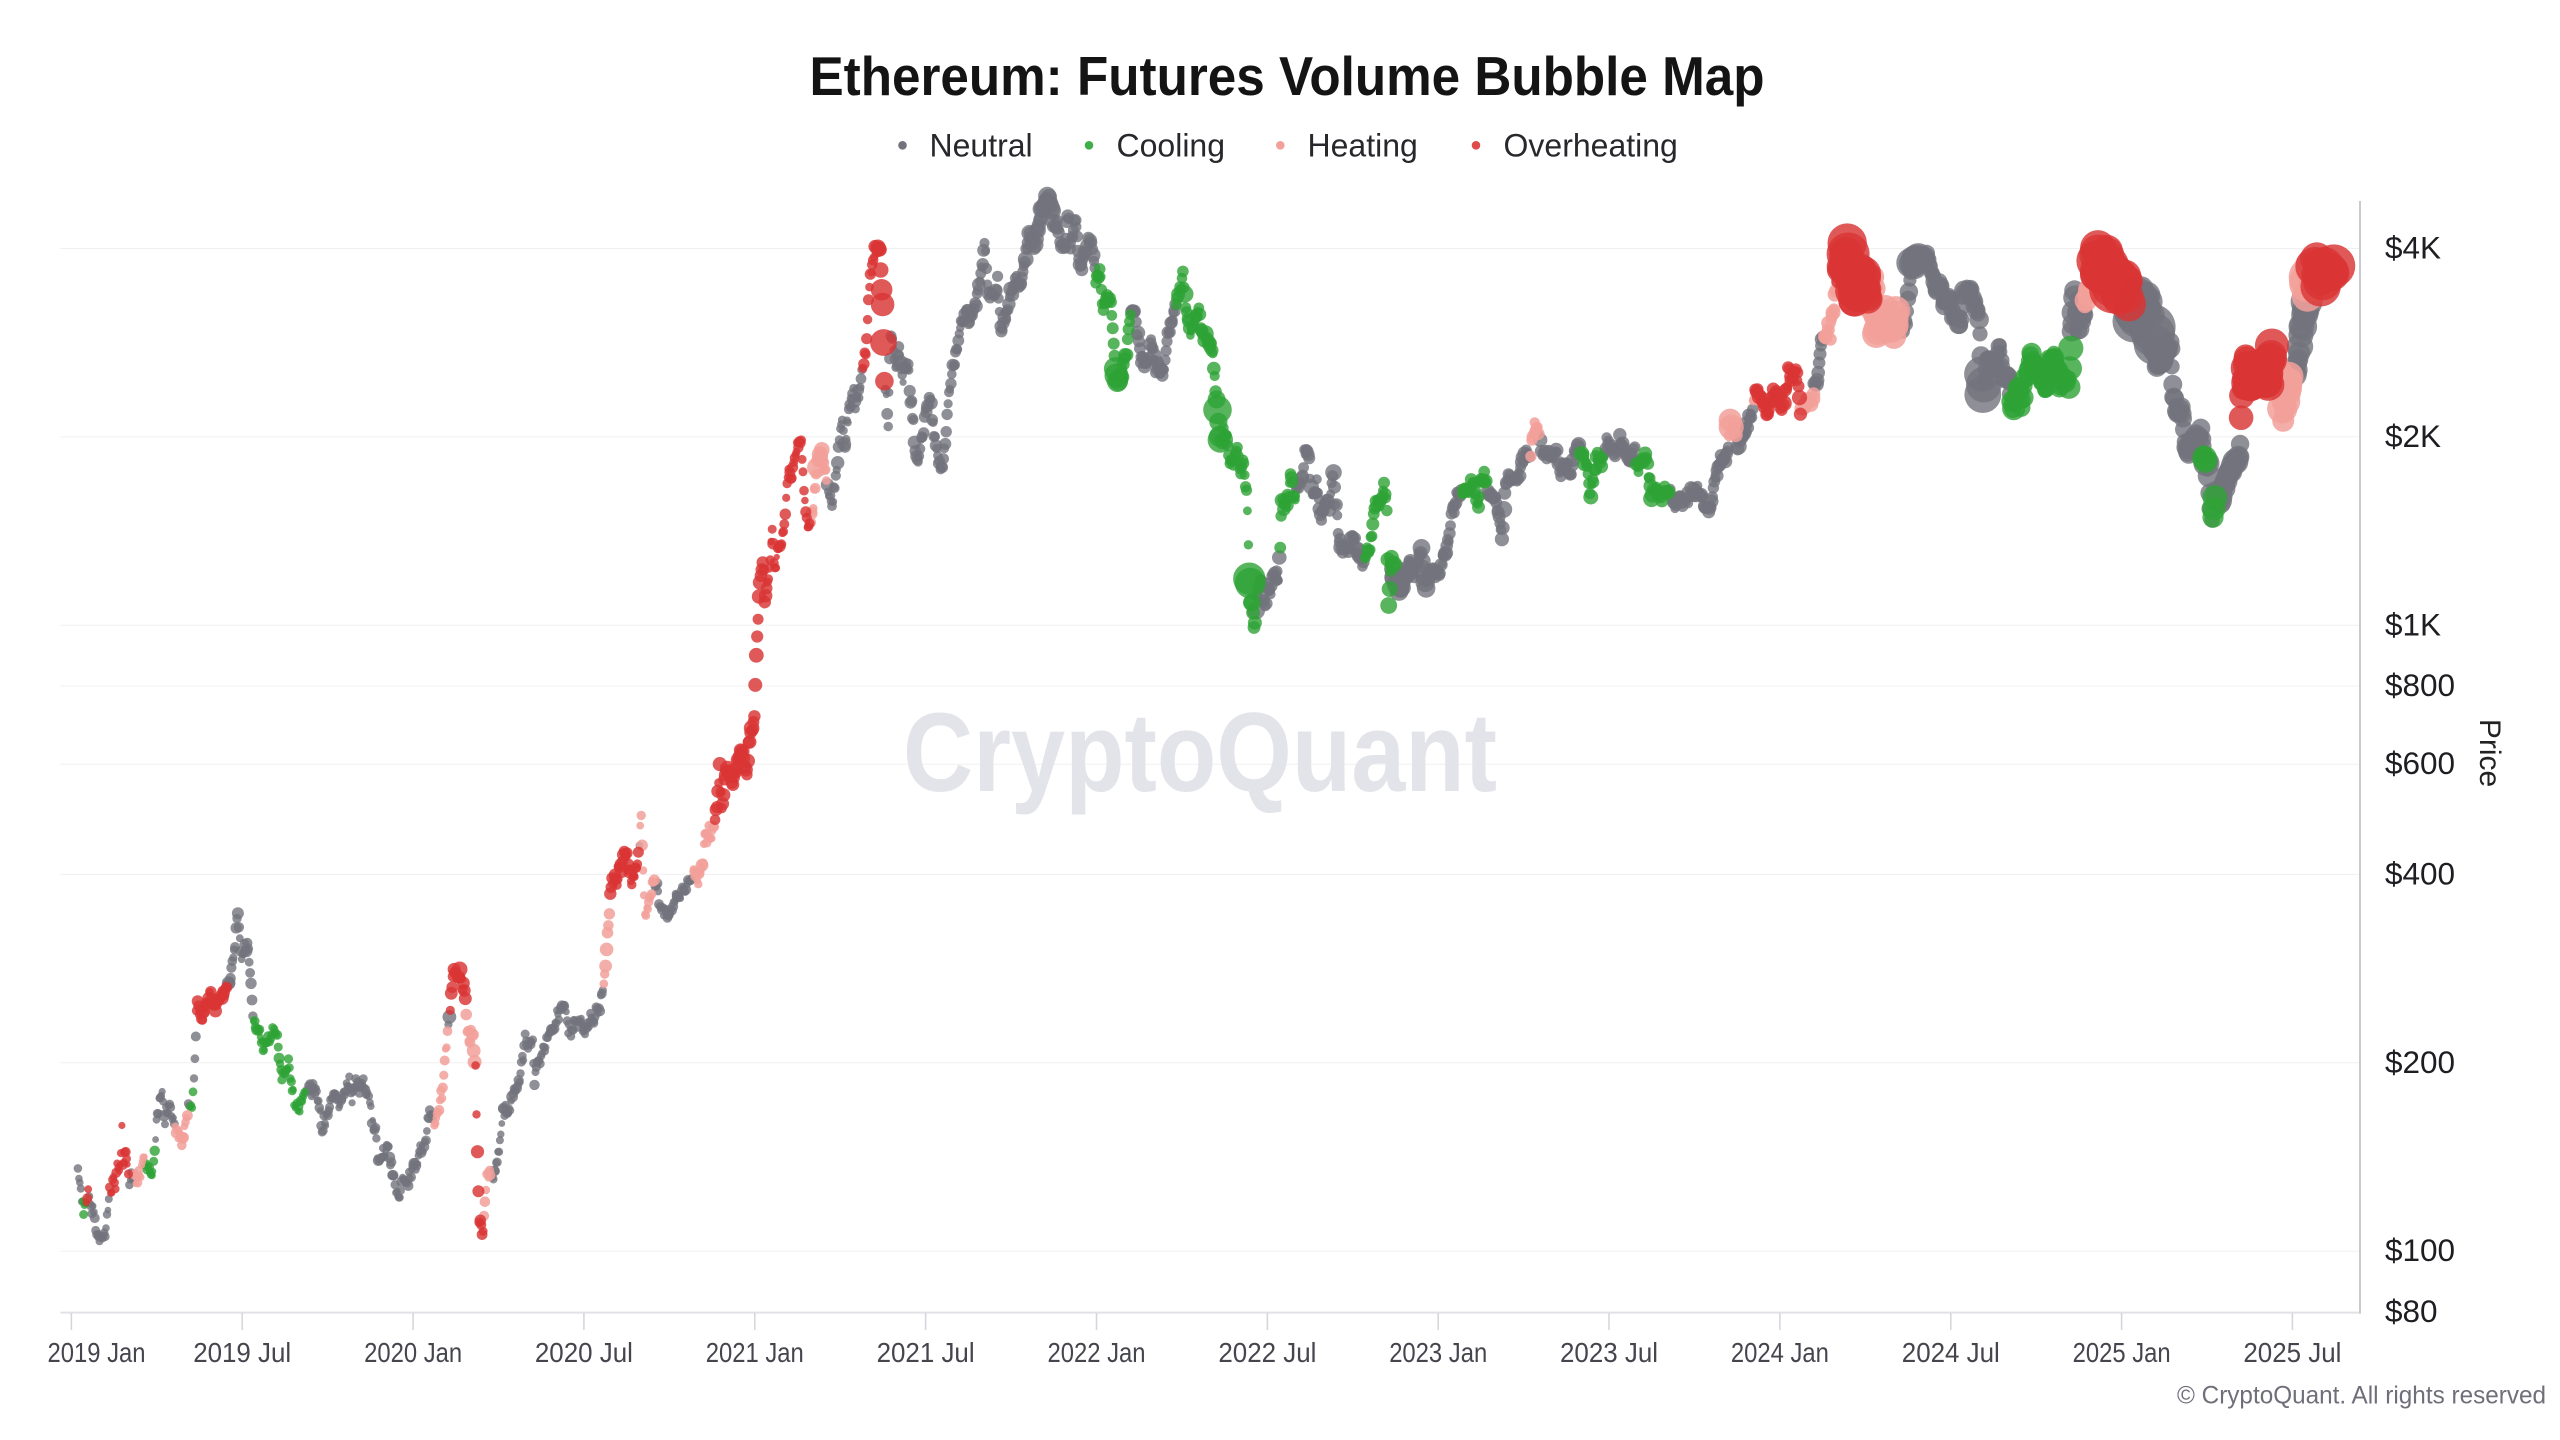 This screenshot has height=1440, width=2560. Describe the element at coordinates (755, 1352) in the screenshot. I see `svg-text: 2021 Jan` at that location.